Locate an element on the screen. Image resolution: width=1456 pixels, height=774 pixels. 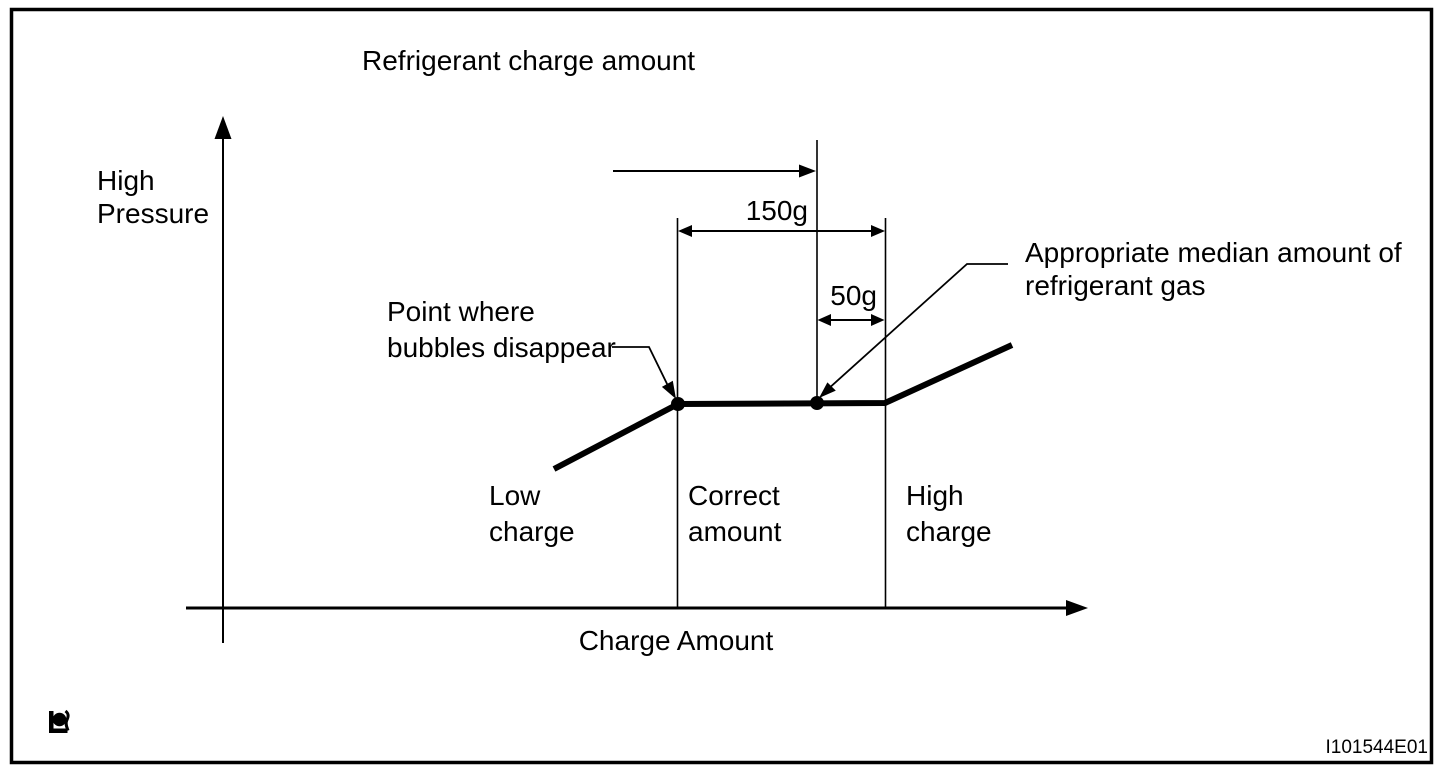
dimension-150g-left-arrowhead-icon is located at coordinates (685, 231).